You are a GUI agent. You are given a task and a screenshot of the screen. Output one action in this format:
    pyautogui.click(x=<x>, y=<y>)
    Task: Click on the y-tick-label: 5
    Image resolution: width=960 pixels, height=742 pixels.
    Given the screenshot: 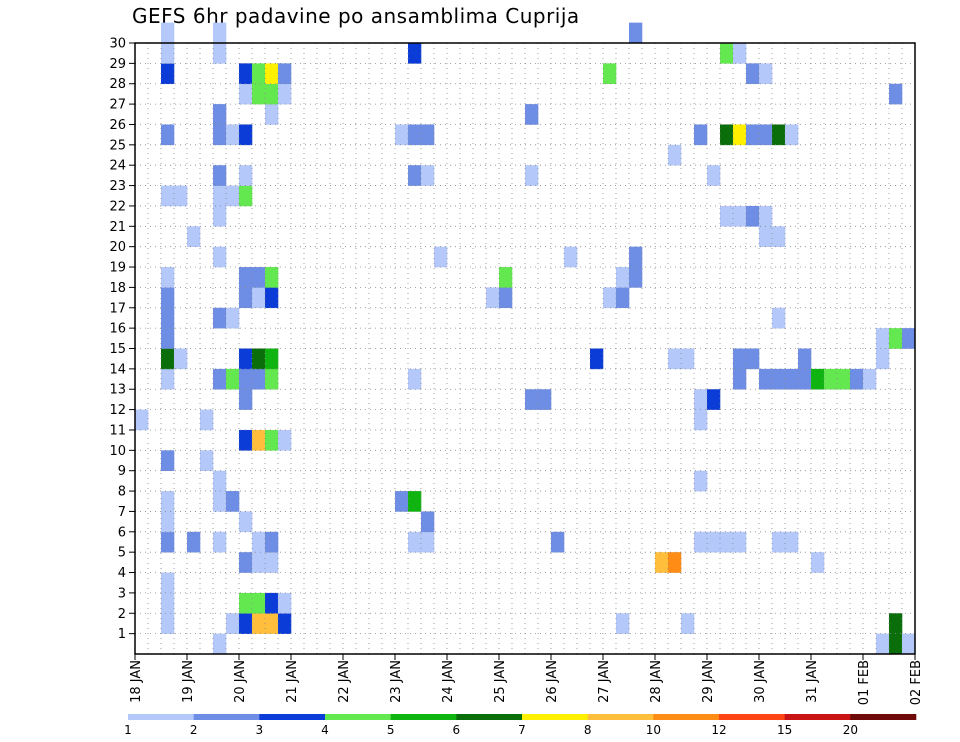 What is the action you would take?
    pyautogui.click(x=122, y=553)
    